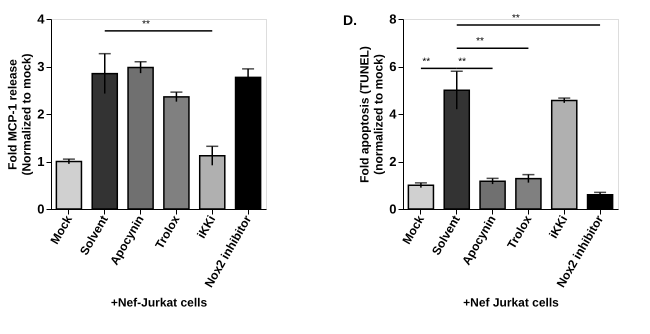 The image size is (650, 334). I want to click on y-axis-title: Fold apoptosis (TUNEL) (normalized to mock), so click(371, 114).